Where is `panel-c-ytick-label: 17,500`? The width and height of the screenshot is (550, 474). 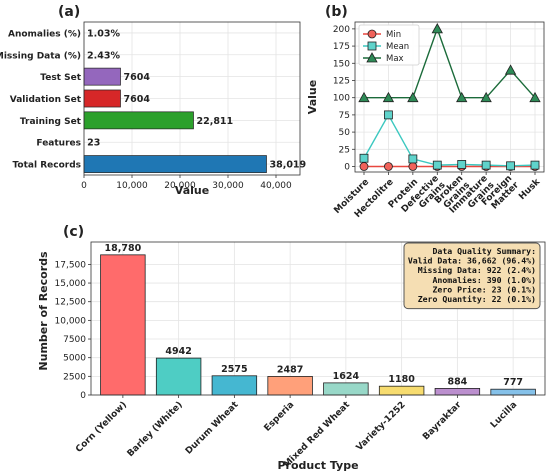
panel-c-ytick-label: 17,500 is located at coordinates (71, 265).